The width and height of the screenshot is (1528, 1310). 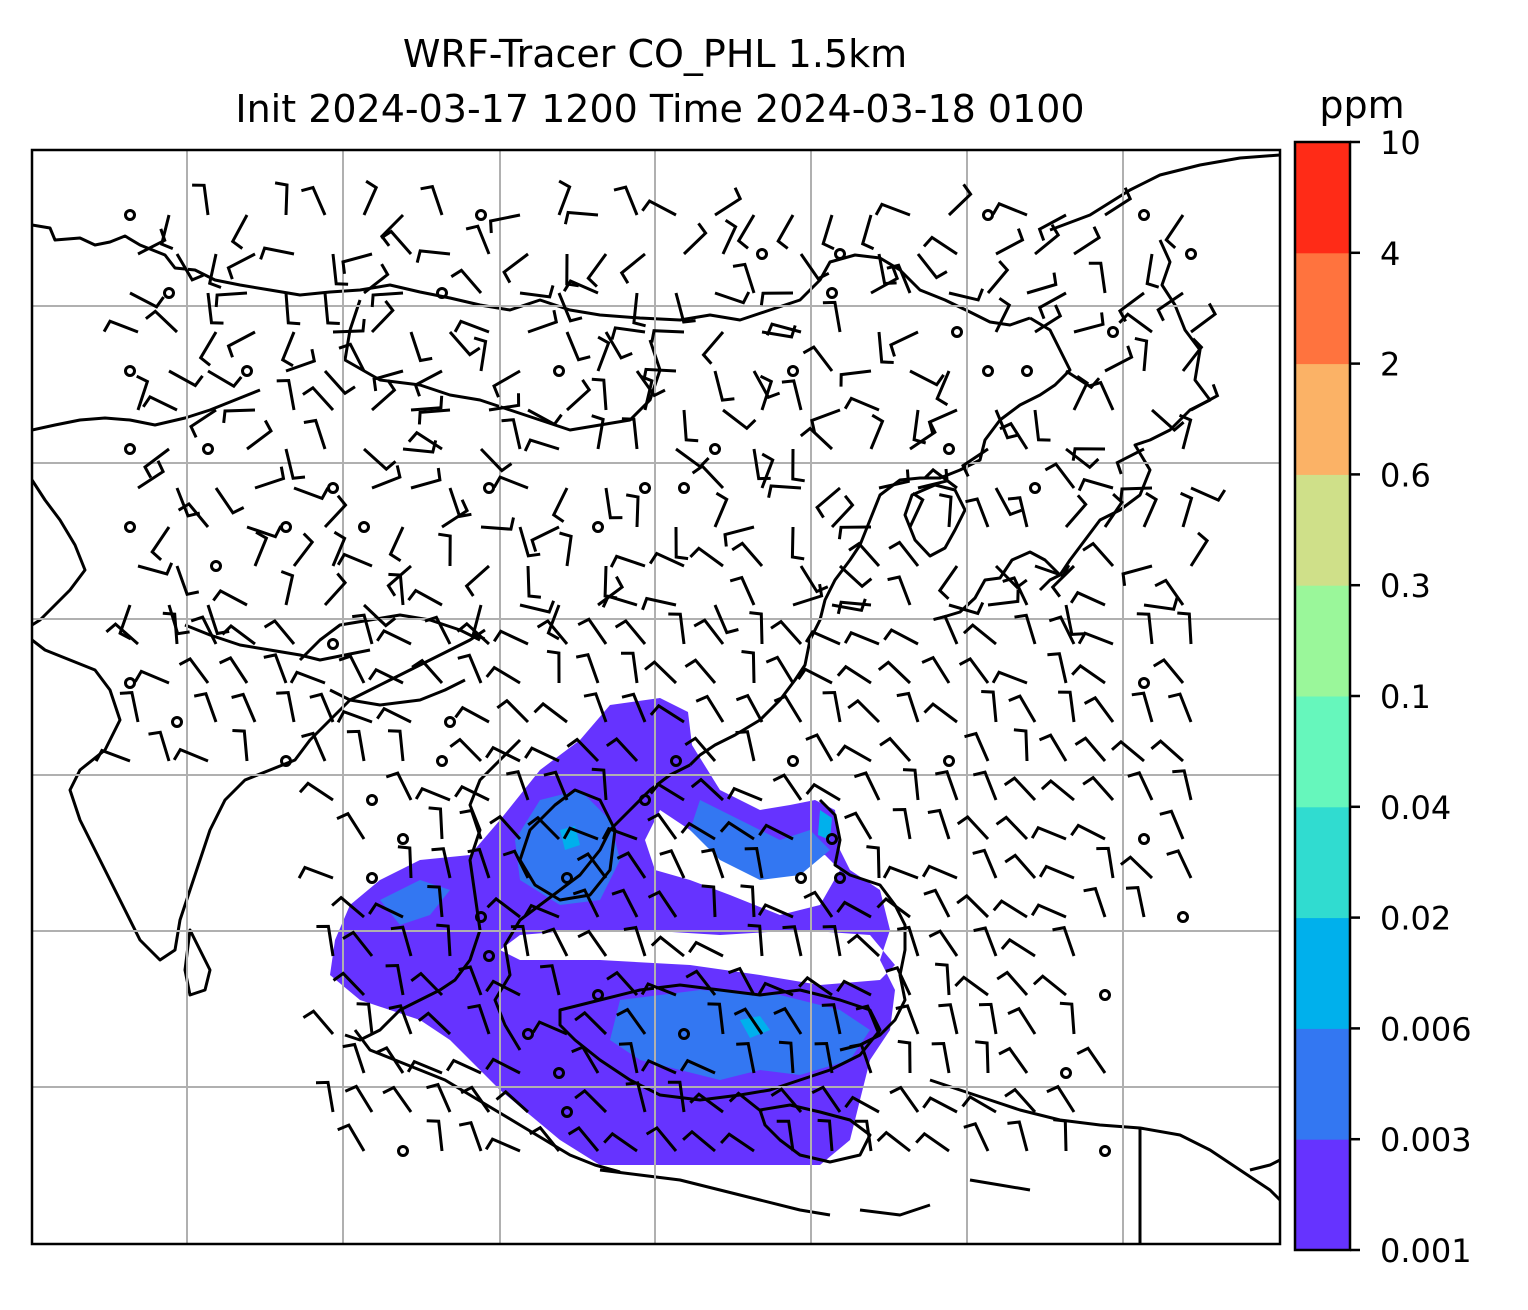 What do you see at coordinates (1405, 697) in the screenshot?
I see `colorbar-tick-label: 0.1` at bounding box center [1405, 697].